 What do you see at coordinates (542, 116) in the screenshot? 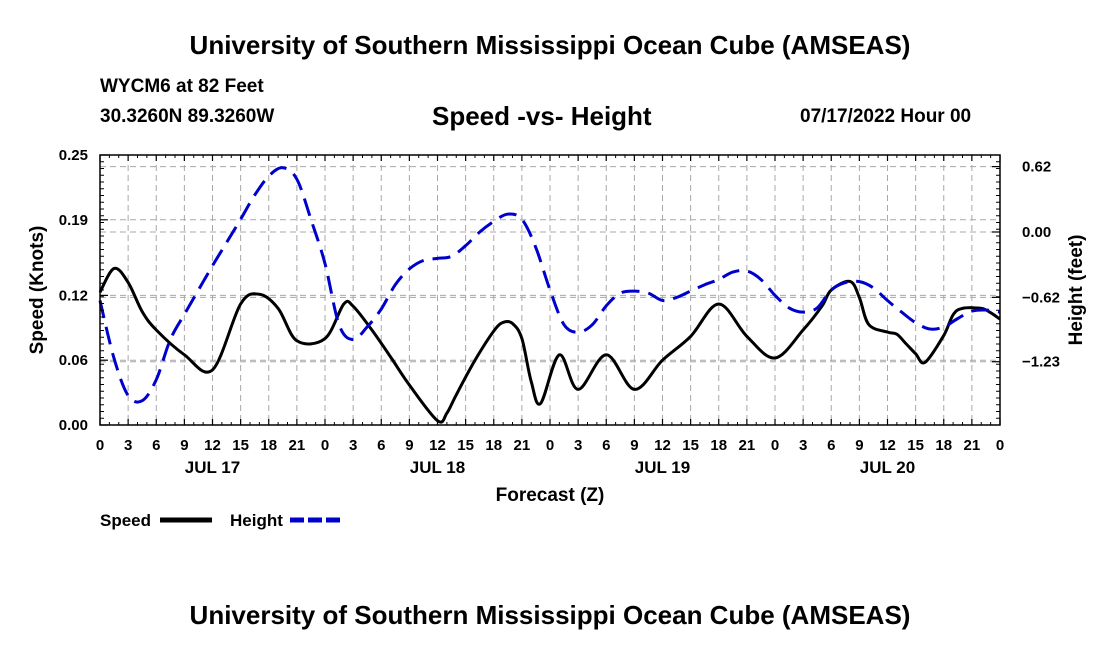
I see `chart-subtitle: Speed -vs- Height` at bounding box center [542, 116].